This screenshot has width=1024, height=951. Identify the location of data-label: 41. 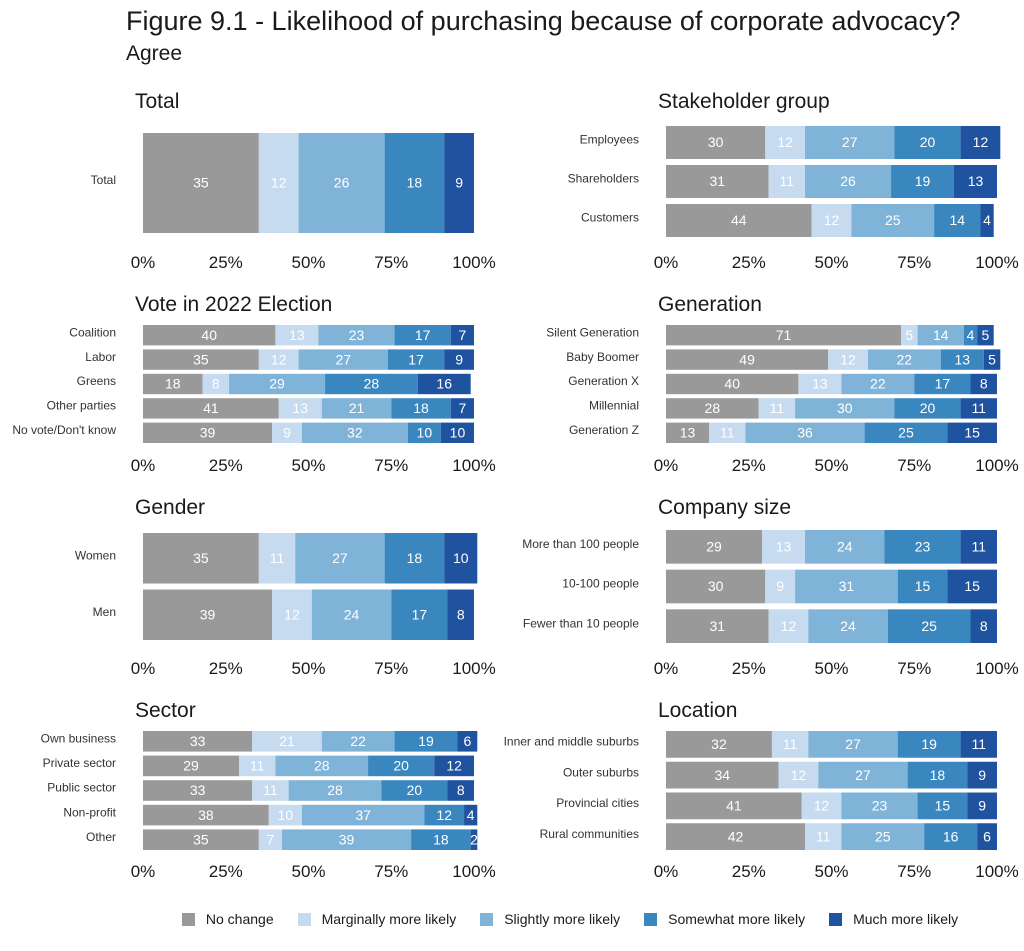
(211, 408).